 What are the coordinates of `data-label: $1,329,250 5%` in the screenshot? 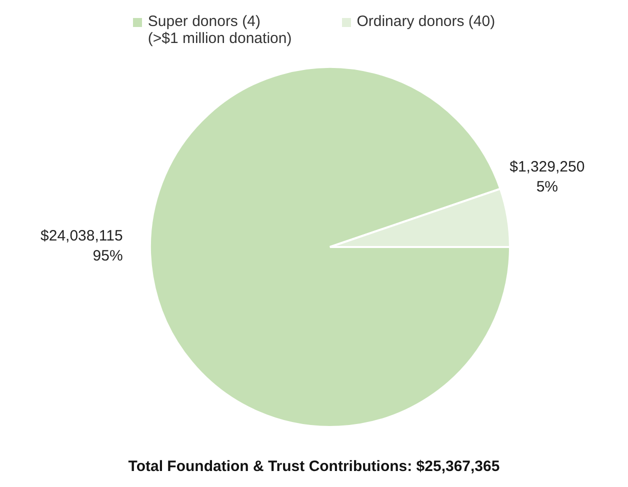 It's located at (547, 177).